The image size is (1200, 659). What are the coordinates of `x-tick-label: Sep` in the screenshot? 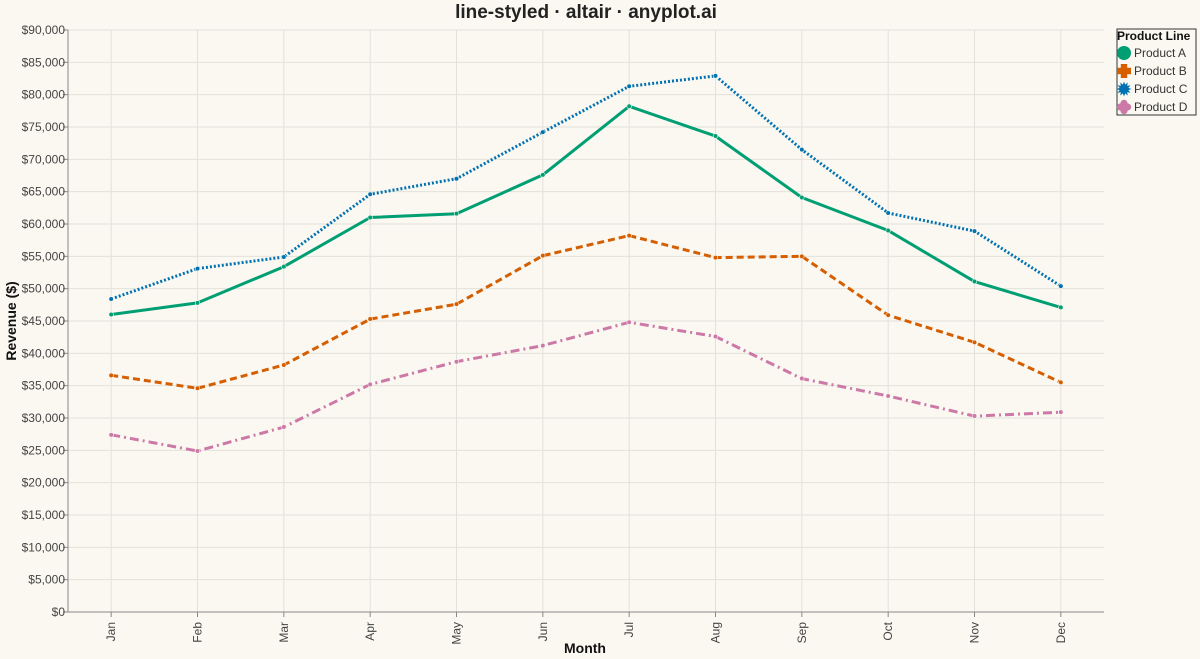 It's located at (802, 633).